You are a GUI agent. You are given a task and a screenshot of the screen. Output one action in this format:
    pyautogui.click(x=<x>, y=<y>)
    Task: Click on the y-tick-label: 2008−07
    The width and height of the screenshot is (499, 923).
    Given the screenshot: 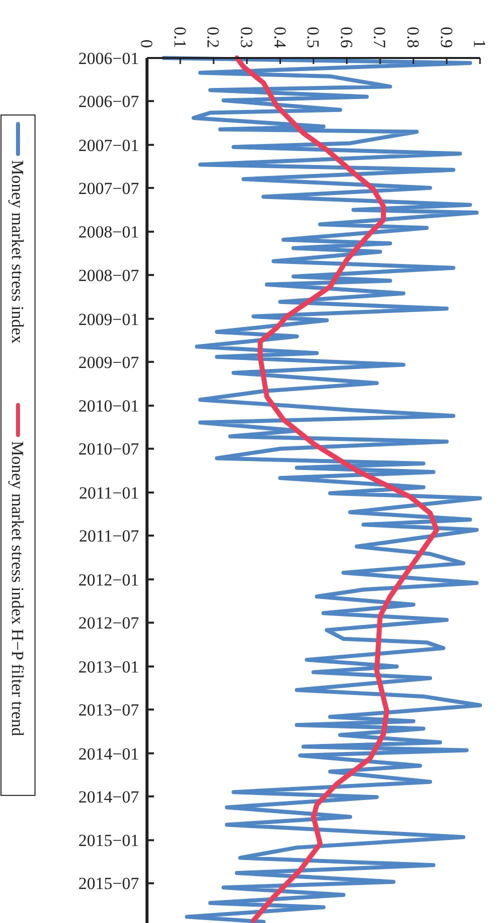 What is the action you would take?
    pyautogui.click(x=109, y=275)
    